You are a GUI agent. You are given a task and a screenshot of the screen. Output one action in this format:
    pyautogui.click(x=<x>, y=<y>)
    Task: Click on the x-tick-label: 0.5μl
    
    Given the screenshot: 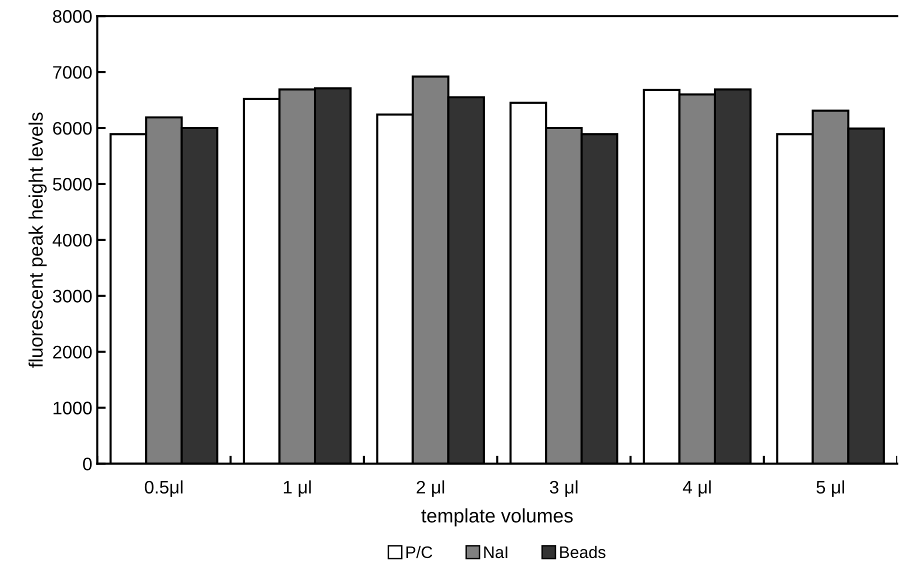 What is the action you would take?
    pyautogui.click(x=163, y=488)
    